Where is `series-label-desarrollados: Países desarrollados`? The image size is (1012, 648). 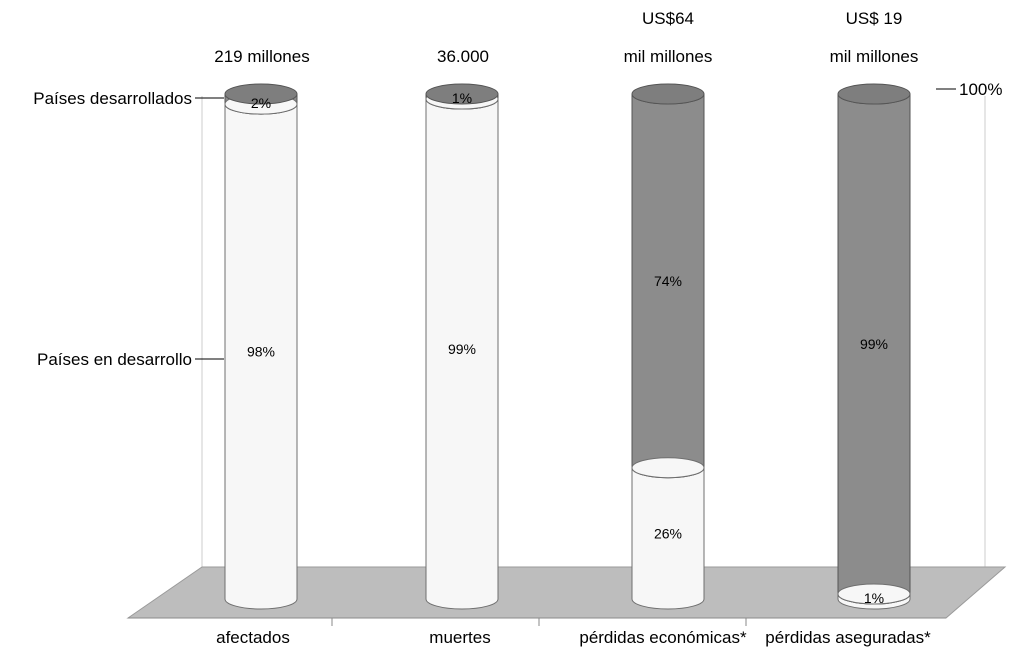
series-label-desarrollados: Países desarrollados is located at coordinates (112, 98).